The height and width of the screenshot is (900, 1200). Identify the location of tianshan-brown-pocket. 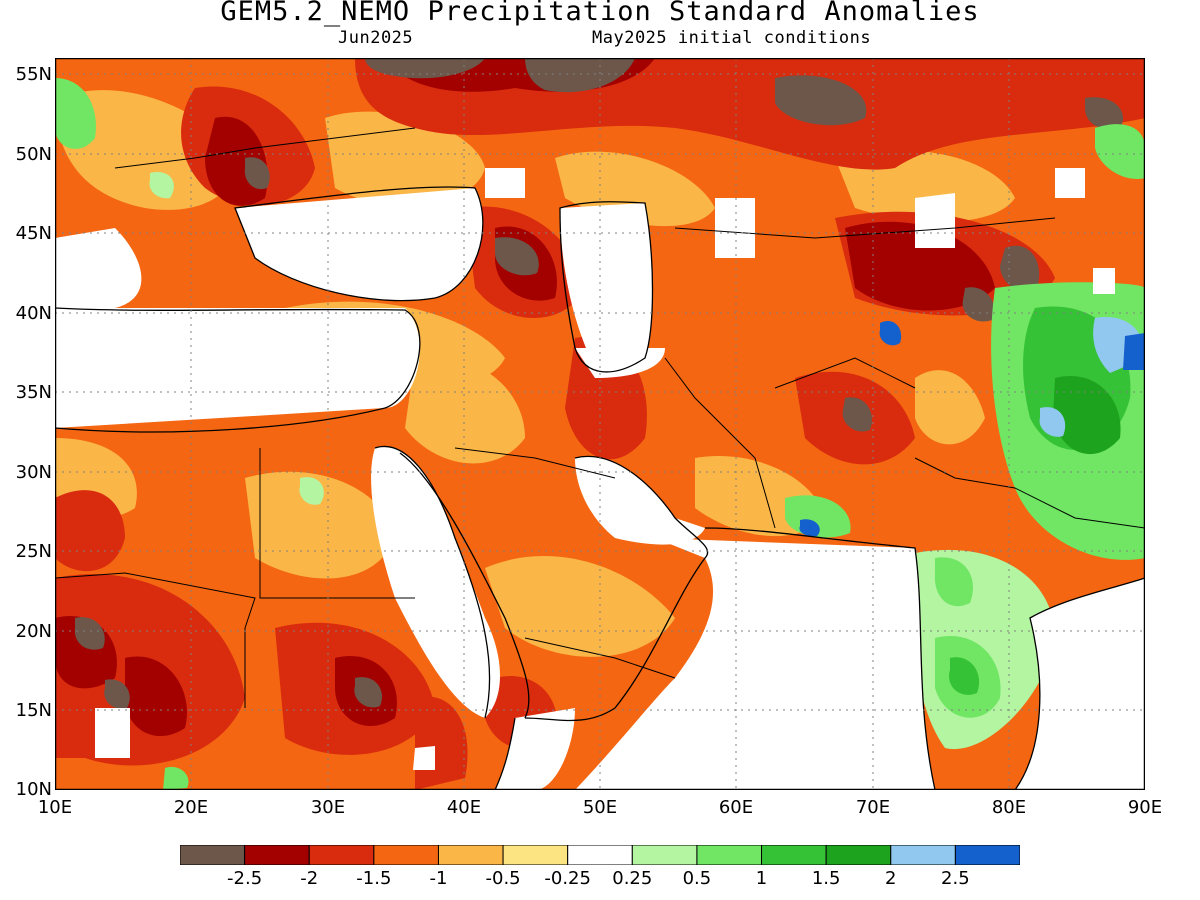
(1020, 268).